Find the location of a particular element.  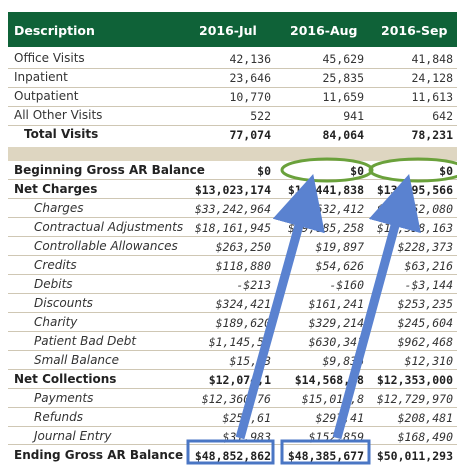

cell-aug: $48,385,677 is located at coordinates (325, 456).